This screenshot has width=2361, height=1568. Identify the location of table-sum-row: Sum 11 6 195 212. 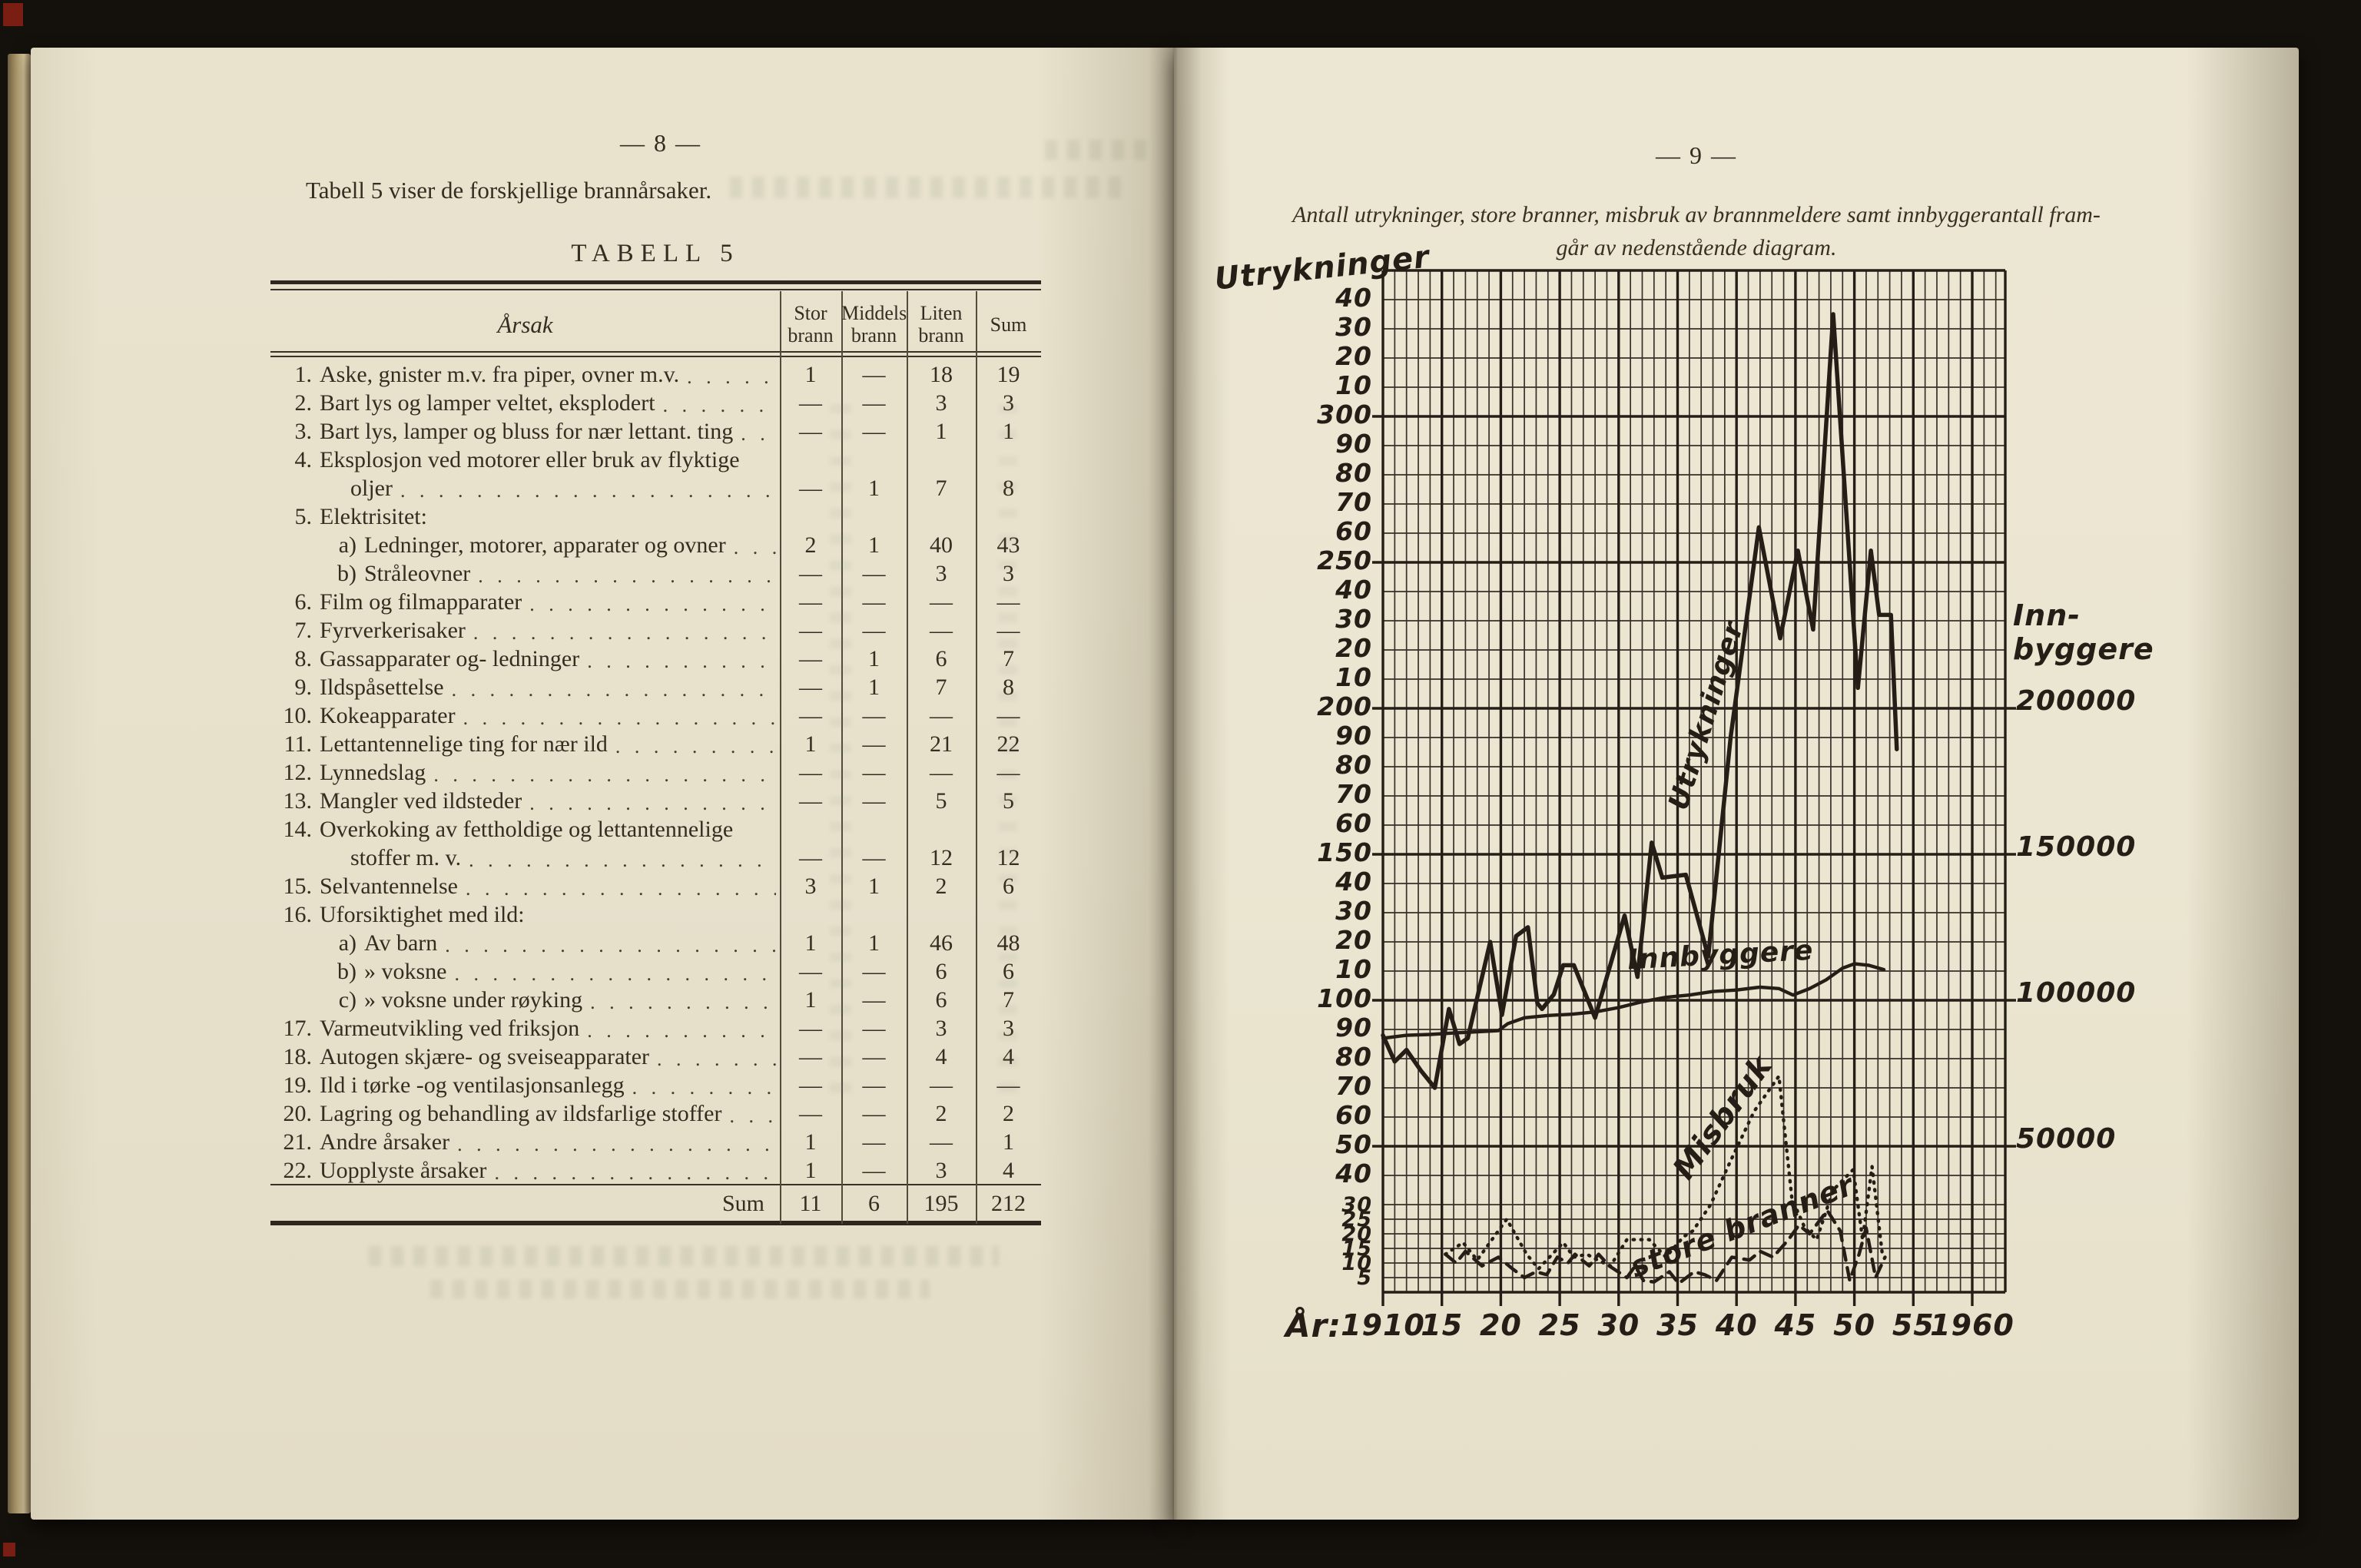
(655, 1204).